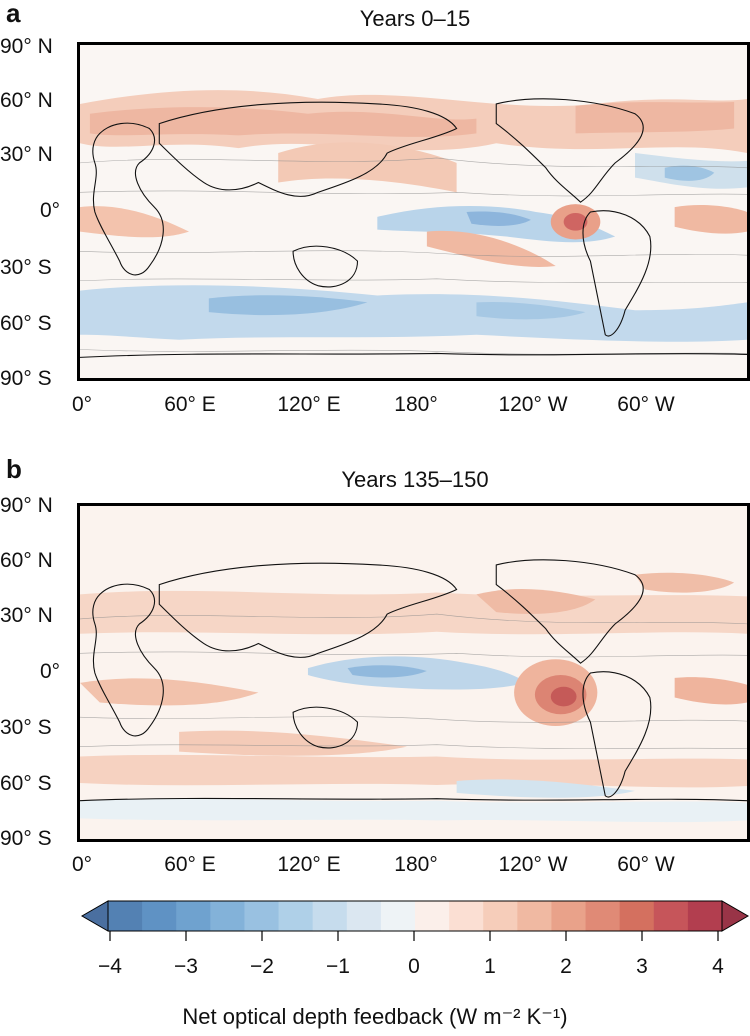 The image size is (750, 1036). What do you see at coordinates (416, 864) in the screenshot?
I see `panel-b-lon-180: 180°` at bounding box center [416, 864].